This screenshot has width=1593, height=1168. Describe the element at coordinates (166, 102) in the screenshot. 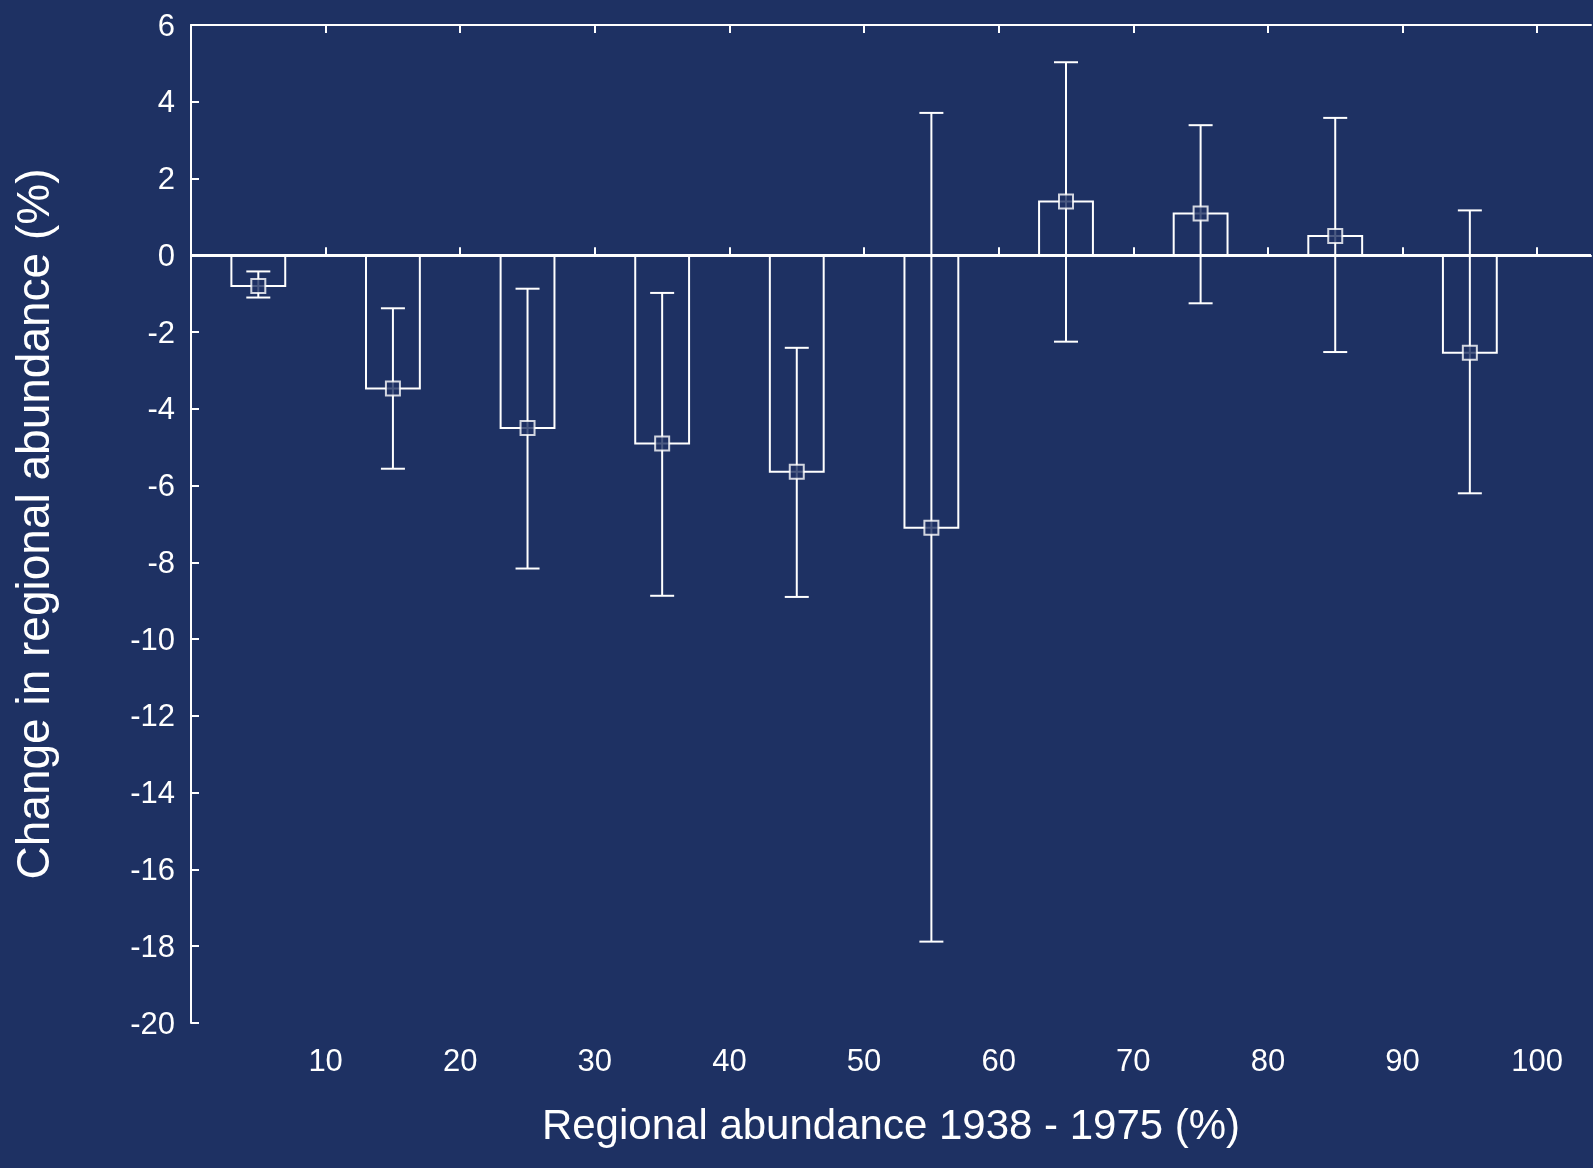

I see `y-tick-label: 4` at that location.